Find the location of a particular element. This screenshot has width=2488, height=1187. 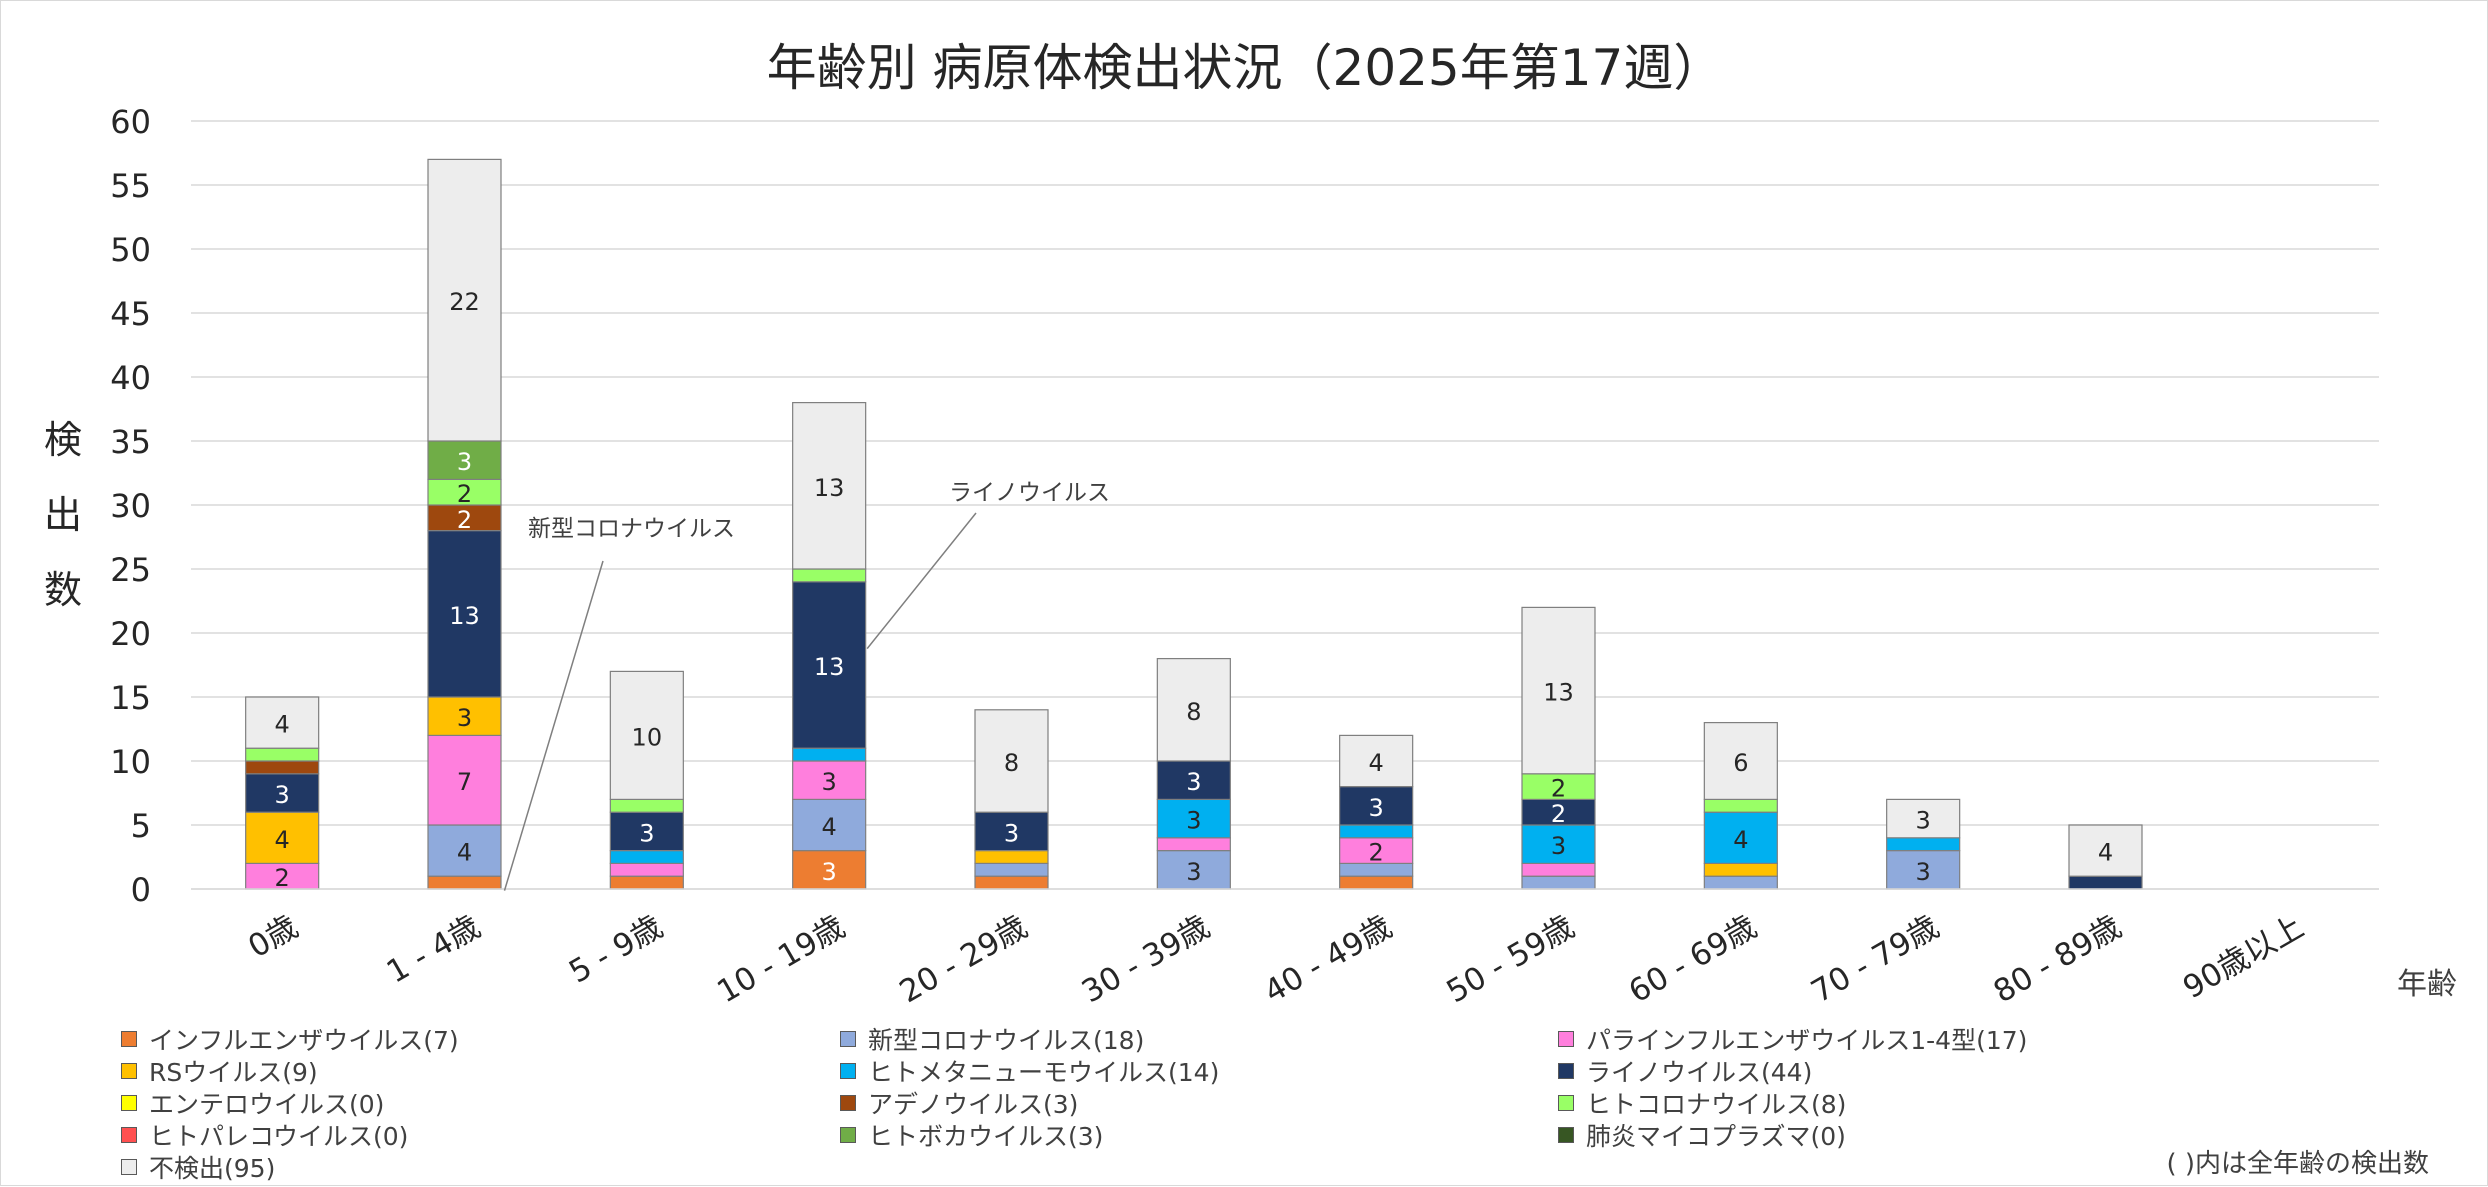

legend-item: 肺炎マイコプラズマ(0) is located at coordinates (1702, 1135).